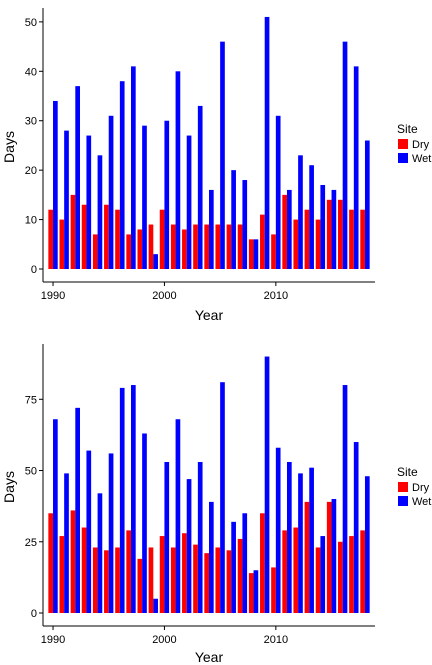  What do you see at coordinates (100, 553) in the screenshot?
I see `bar-wet-1994` at bounding box center [100, 553].